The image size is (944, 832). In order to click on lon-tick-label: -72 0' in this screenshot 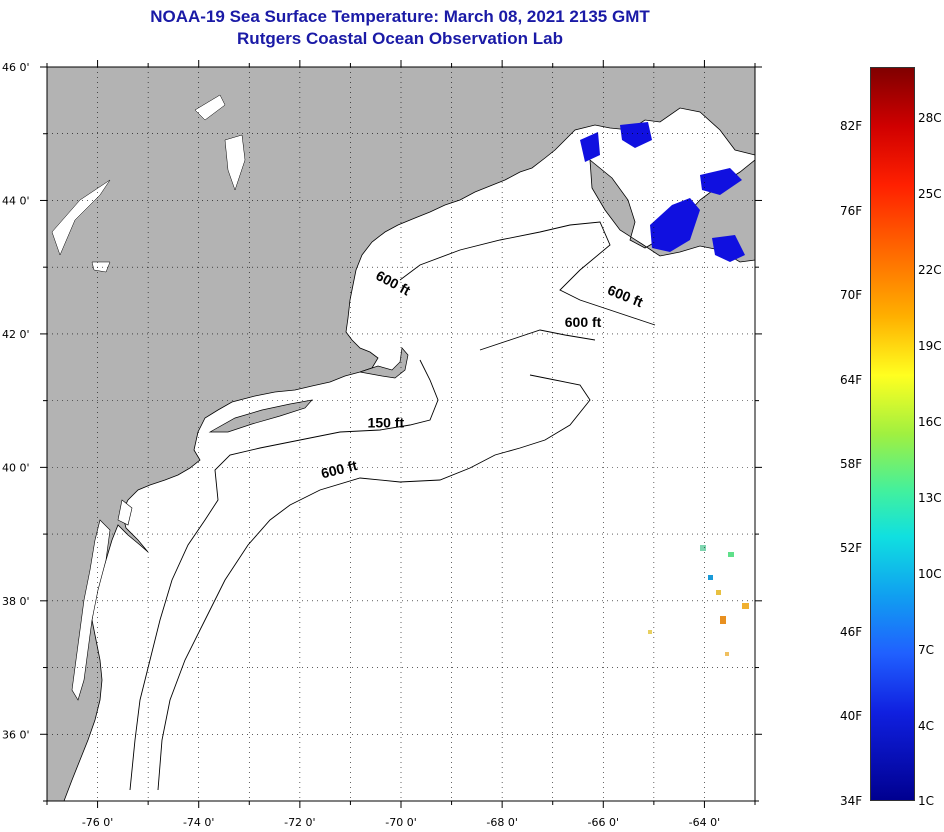, I will do `click(300, 822)`.